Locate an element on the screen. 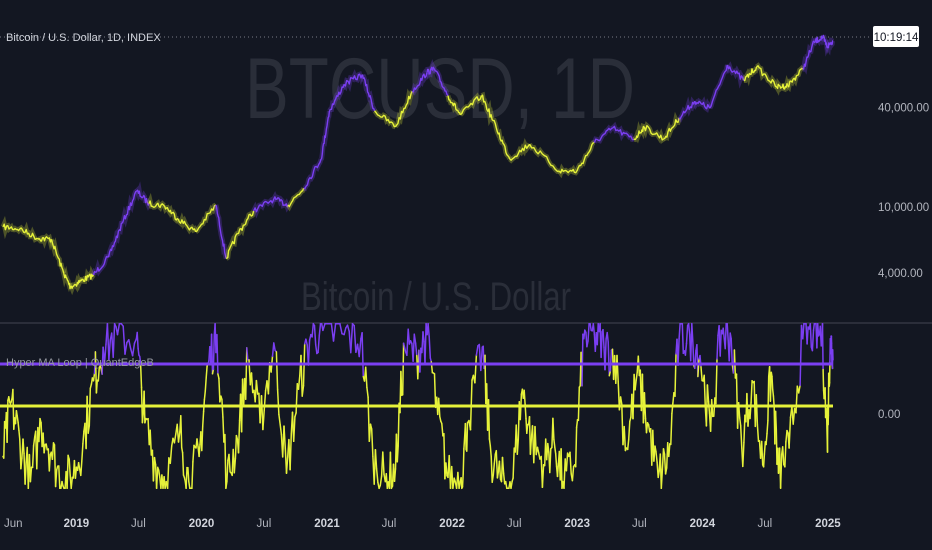 The image size is (932, 550). price-axis: 40,000.00 10,000.00 4,000.00 is located at coordinates (903, 191).